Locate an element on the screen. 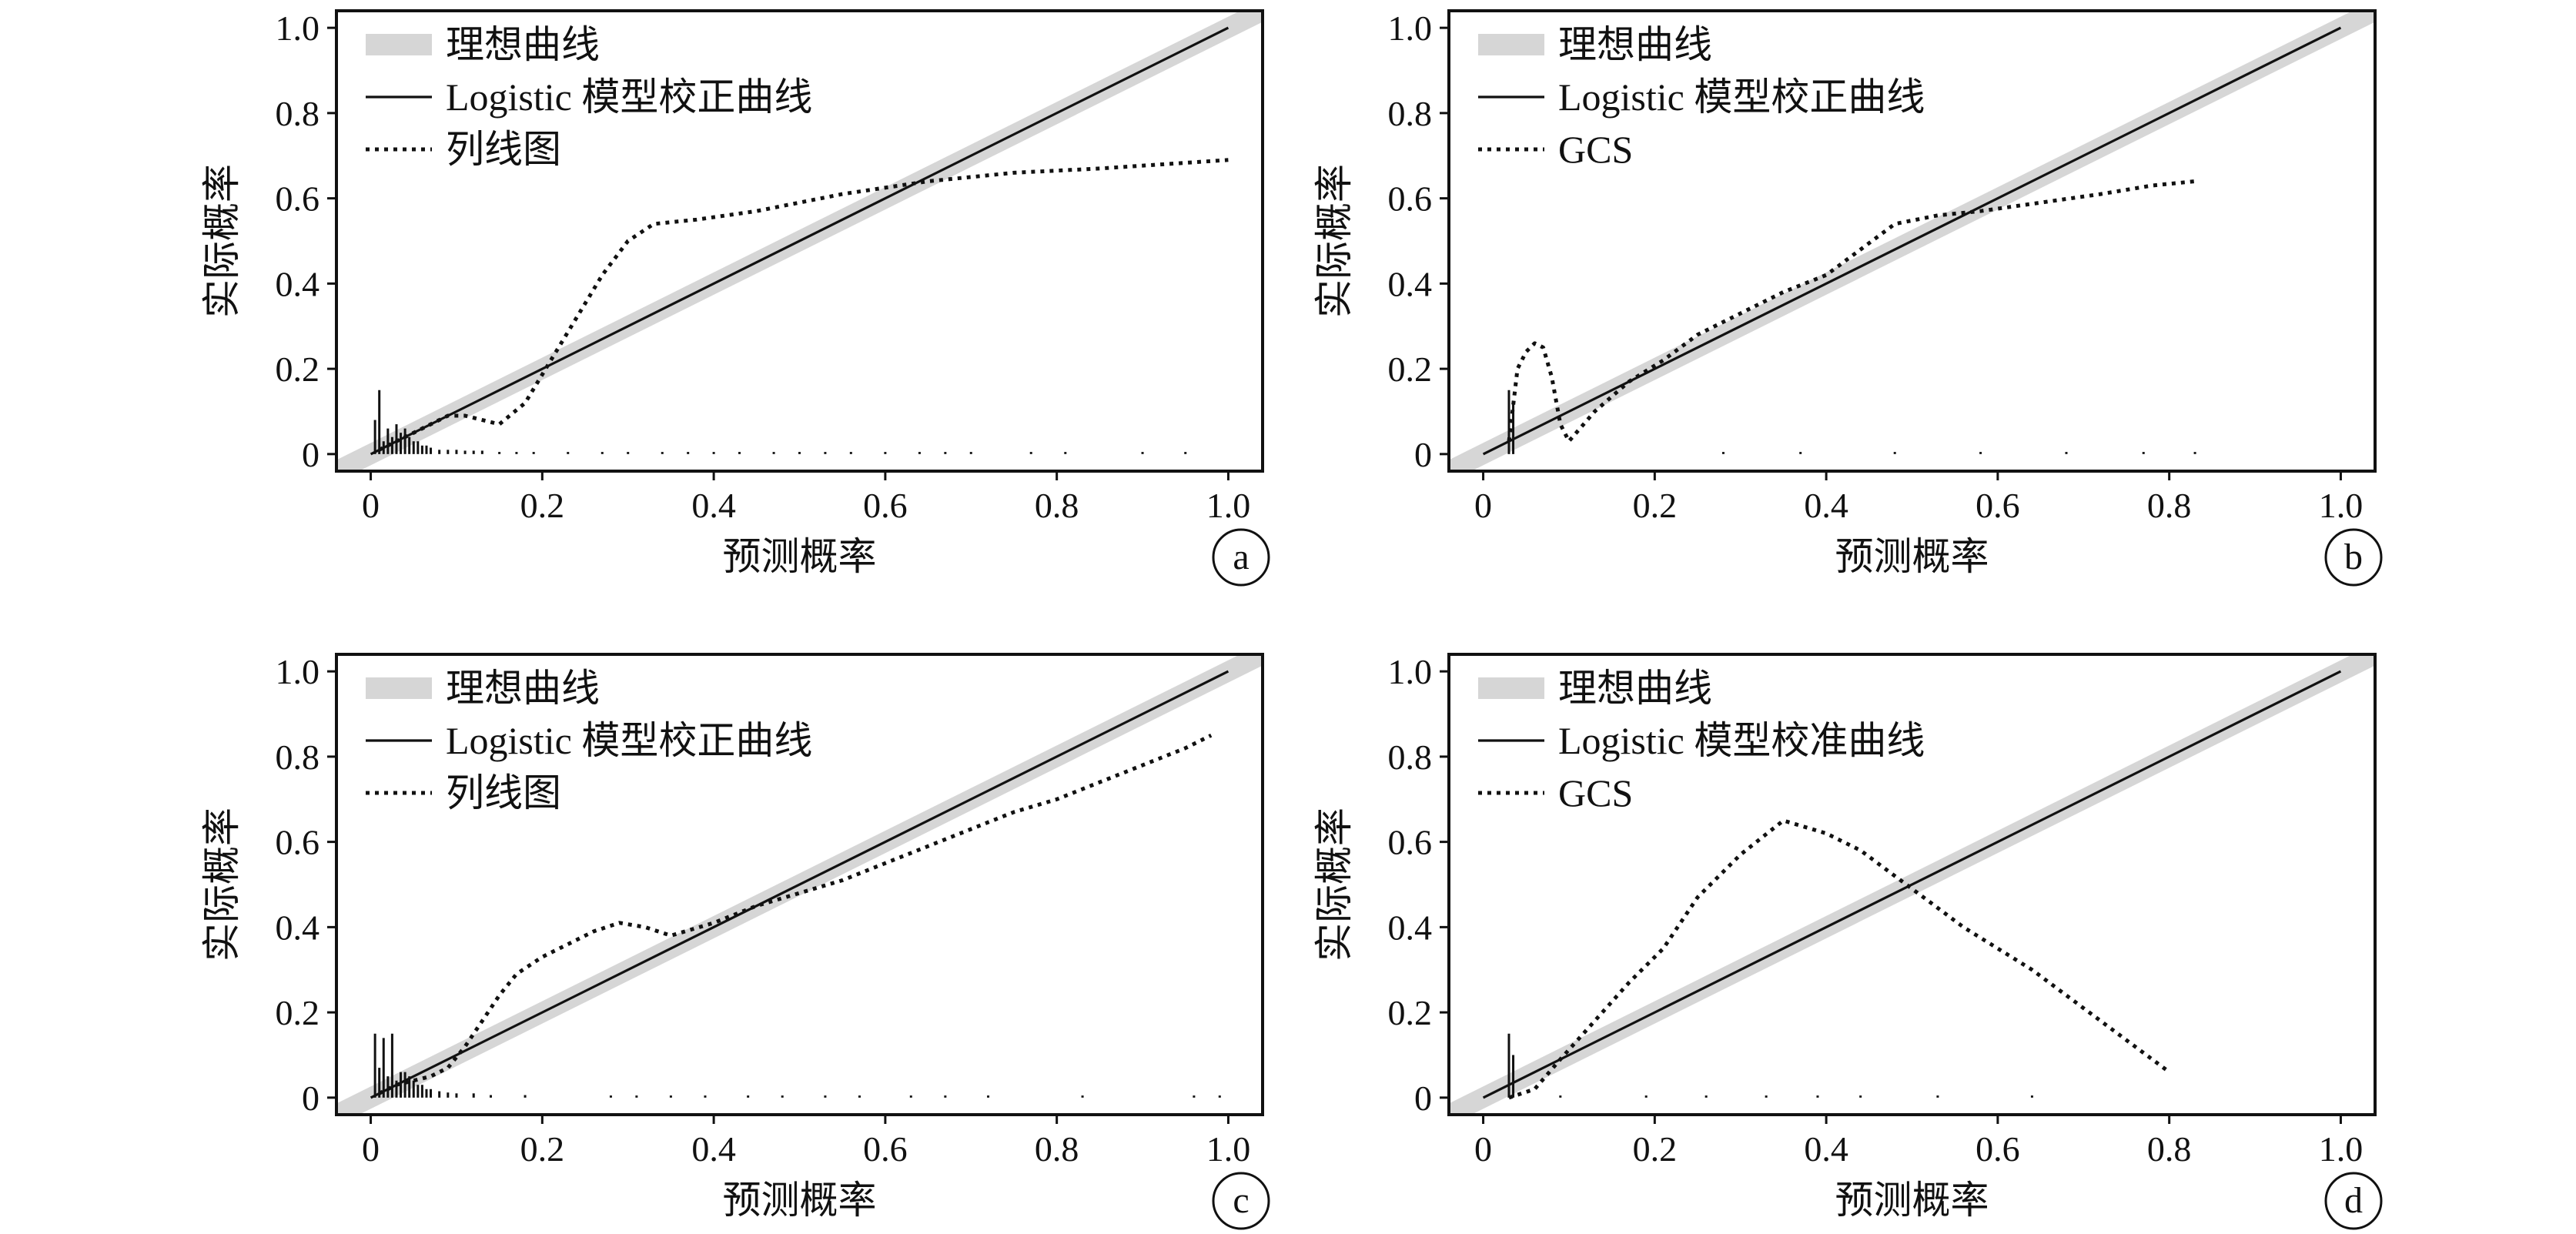  panel-letter: d is located at coordinates (2353, 1200).